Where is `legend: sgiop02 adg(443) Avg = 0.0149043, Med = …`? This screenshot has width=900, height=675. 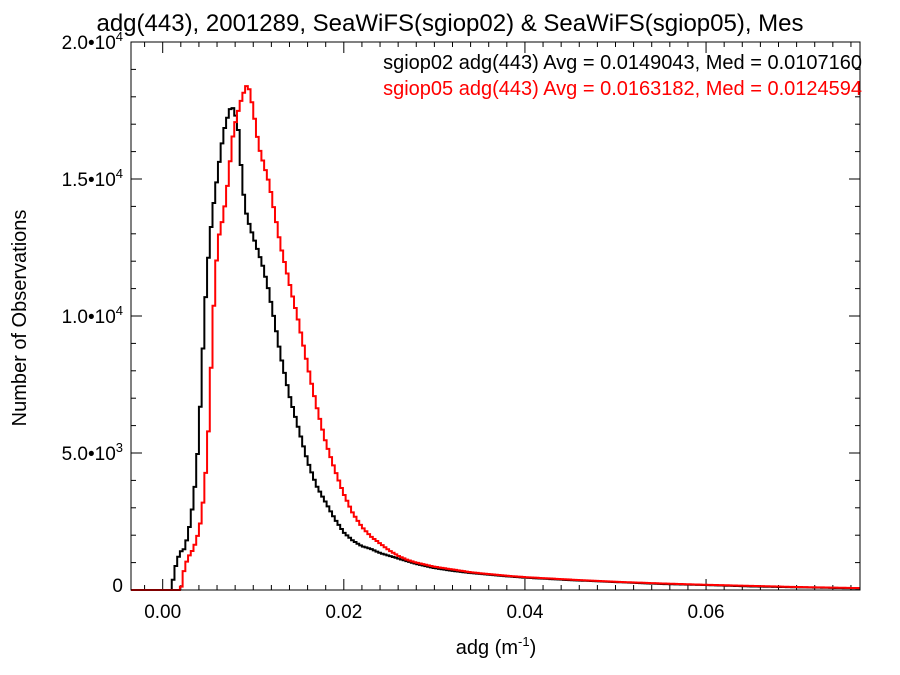
legend: sgiop02 adg(443) Avg = 0.0149043, Med = … is located at coordinates (622, 76).